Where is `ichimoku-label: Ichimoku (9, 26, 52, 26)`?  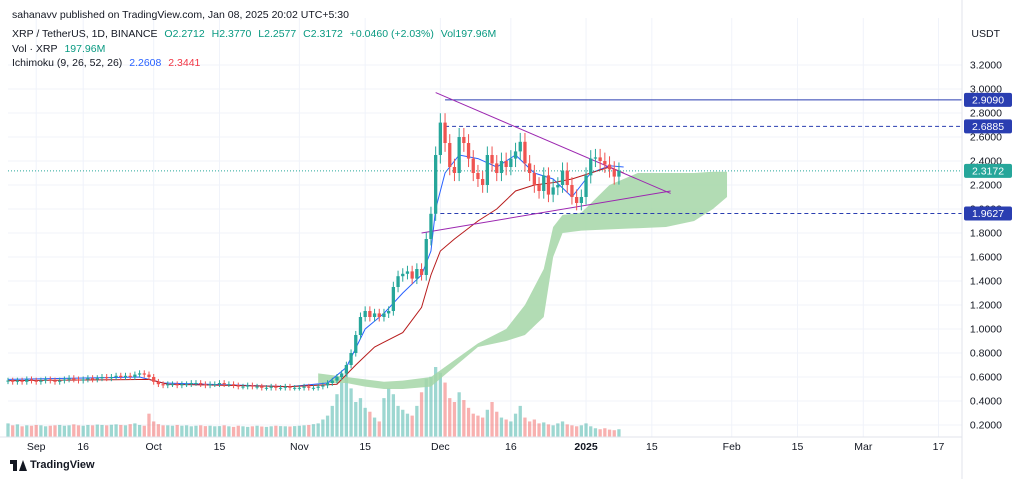
ichimoku-label: Ichimoku (9, 26, 52, 26) is located at coordinates (67, 63).